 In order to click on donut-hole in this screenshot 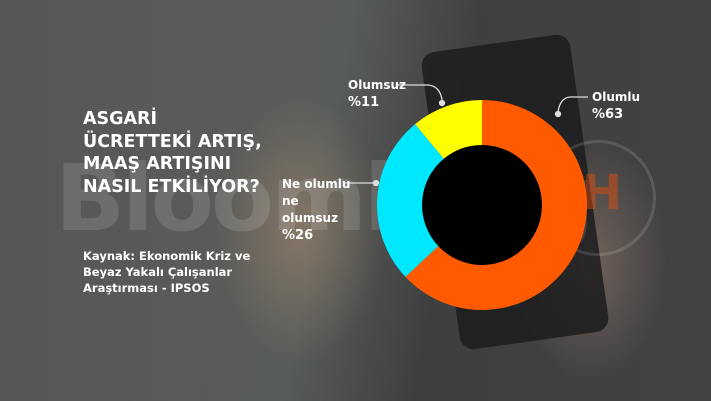, I will do `click(482, 205)`.